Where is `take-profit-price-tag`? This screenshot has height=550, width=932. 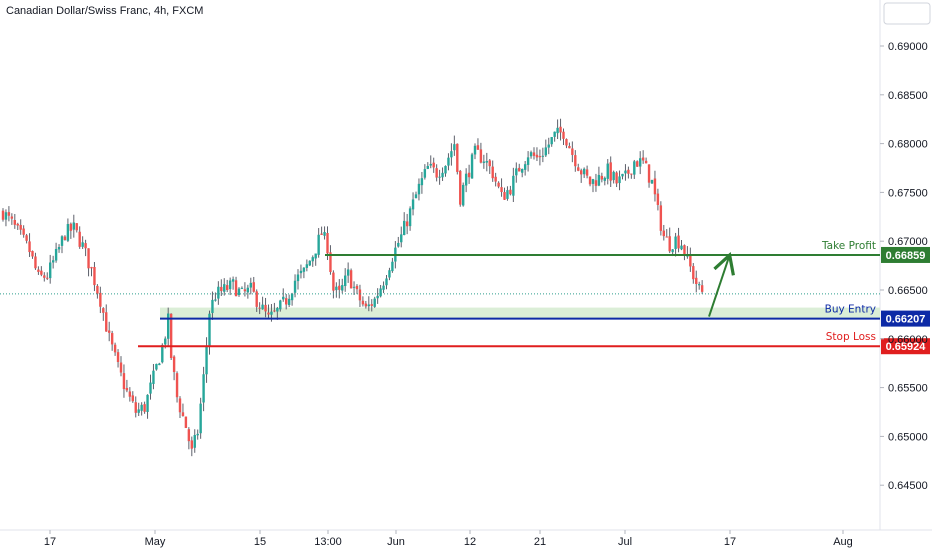
take-profit-price-tag is located at coordinates (905, 254).